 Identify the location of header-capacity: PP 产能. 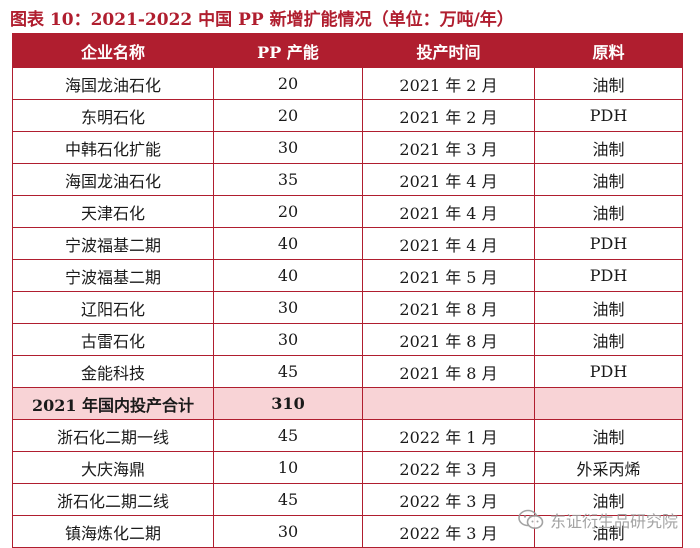
(288, 50).